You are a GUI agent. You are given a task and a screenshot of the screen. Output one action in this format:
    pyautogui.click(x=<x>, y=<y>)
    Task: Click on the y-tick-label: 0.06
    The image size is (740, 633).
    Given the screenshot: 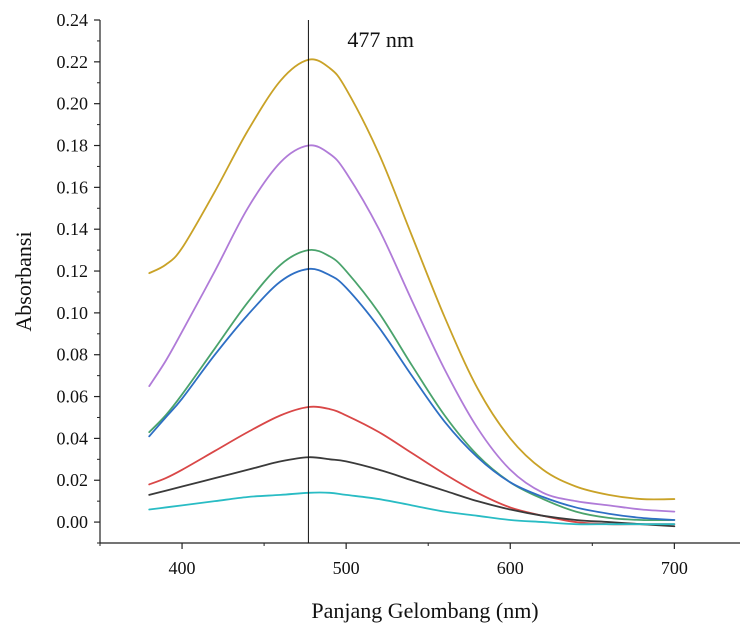 What is the action you would take?
    pyautogui.click(x=73, y=397)
    